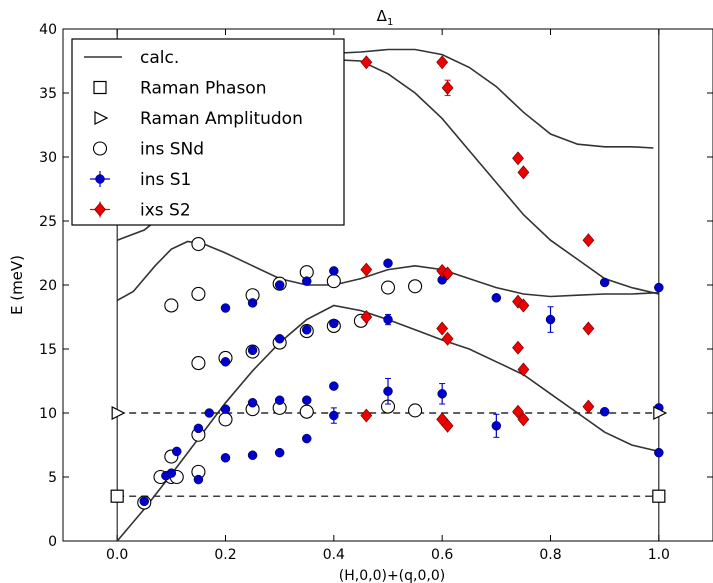 The width and height of the screenshot is (713, 583). What do you see at coordinates (48, 414) in the screenshot?
I see `y-tick-label: 10` at bounding box center [48, 414].